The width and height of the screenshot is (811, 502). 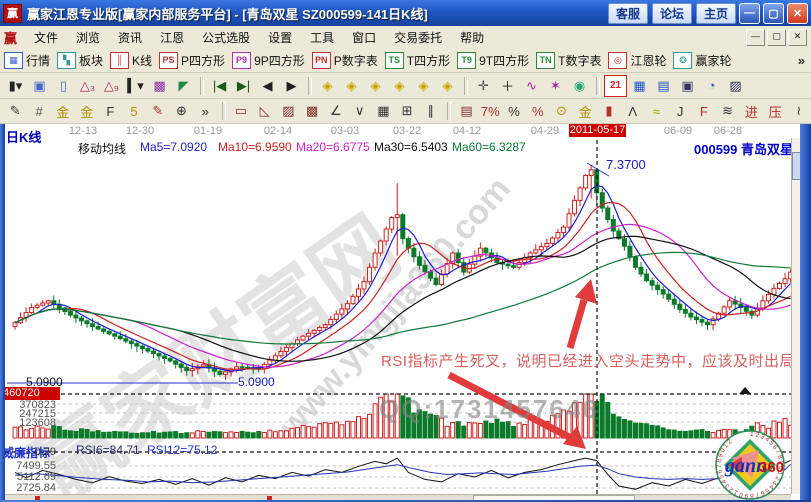 I want to click on ind-f-icon: F, so click(x=704, y=111).